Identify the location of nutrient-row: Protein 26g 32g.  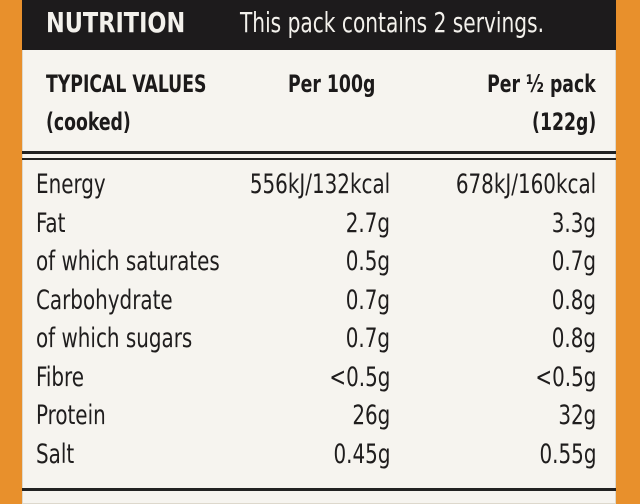
(319, 416).